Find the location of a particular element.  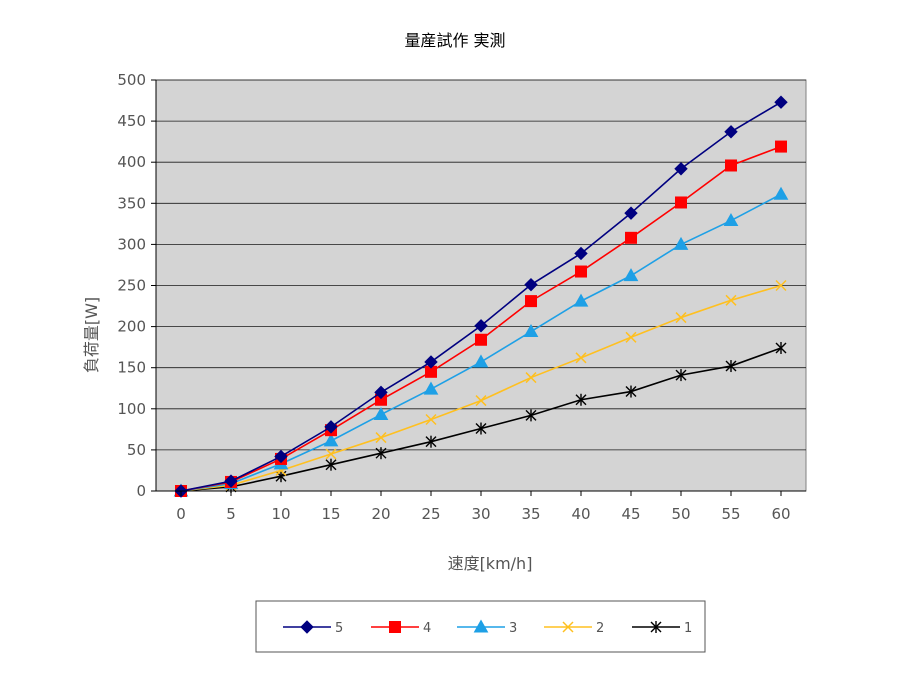

x-tick-label: 50 is located at coordinates (680, 514).